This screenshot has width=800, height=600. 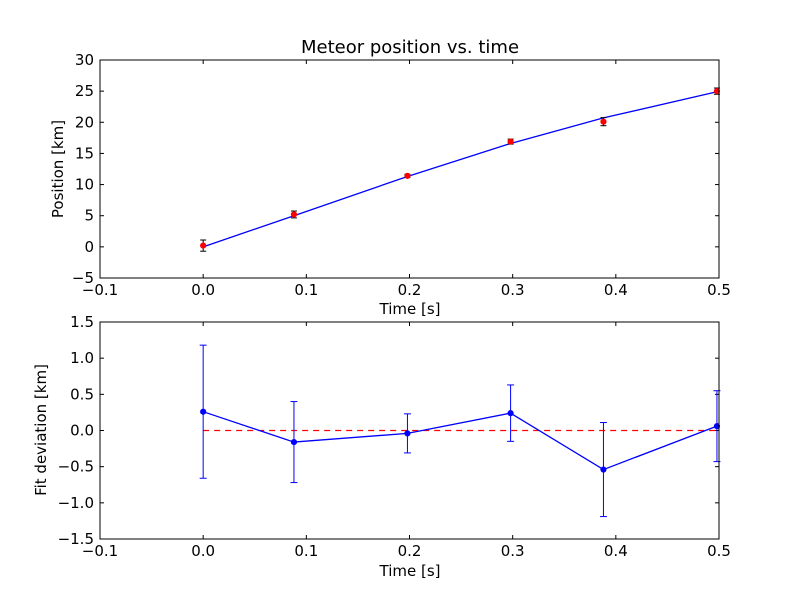 What do you see at coordinates (460, 441) in the screenshot?
I see `deviation-line` at bounding box center [460, 441].